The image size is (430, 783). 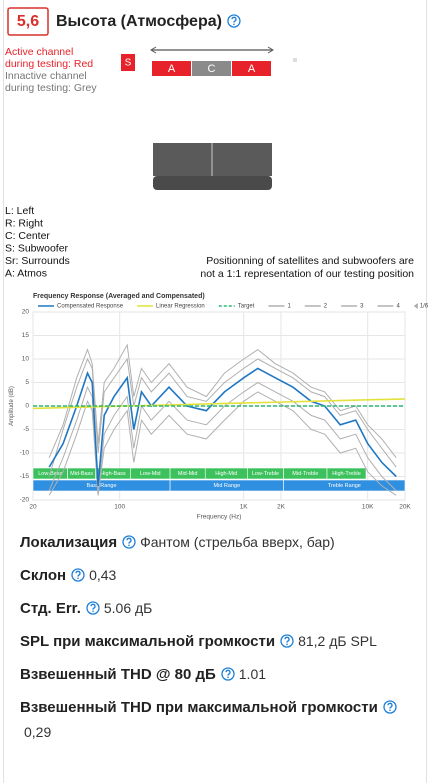 I want to click on metric-value: 81,2 дБ SPL, so click(x=337, y=641).